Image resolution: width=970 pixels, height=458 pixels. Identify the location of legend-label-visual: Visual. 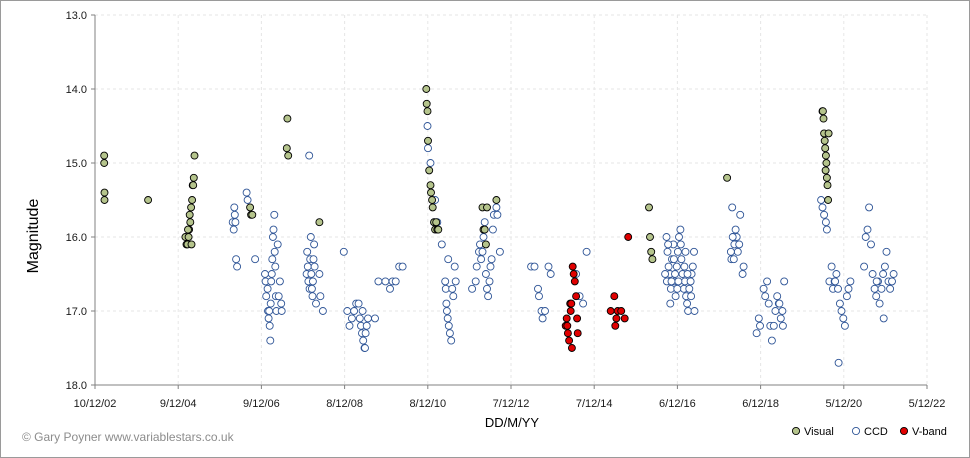
(819, 432).